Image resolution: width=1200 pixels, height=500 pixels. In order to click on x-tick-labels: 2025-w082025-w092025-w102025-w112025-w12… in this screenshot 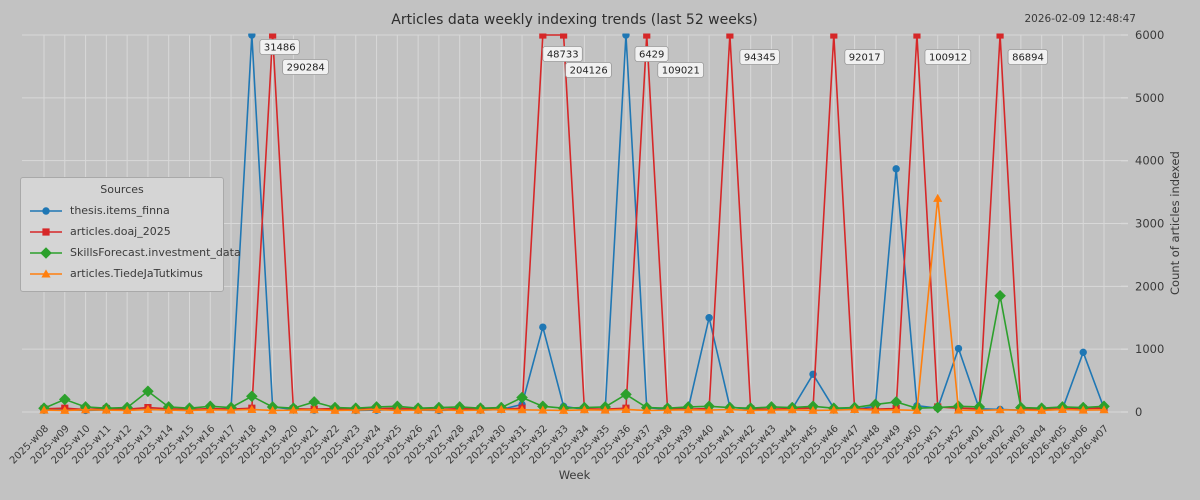, I will do `click(559, 444)`.